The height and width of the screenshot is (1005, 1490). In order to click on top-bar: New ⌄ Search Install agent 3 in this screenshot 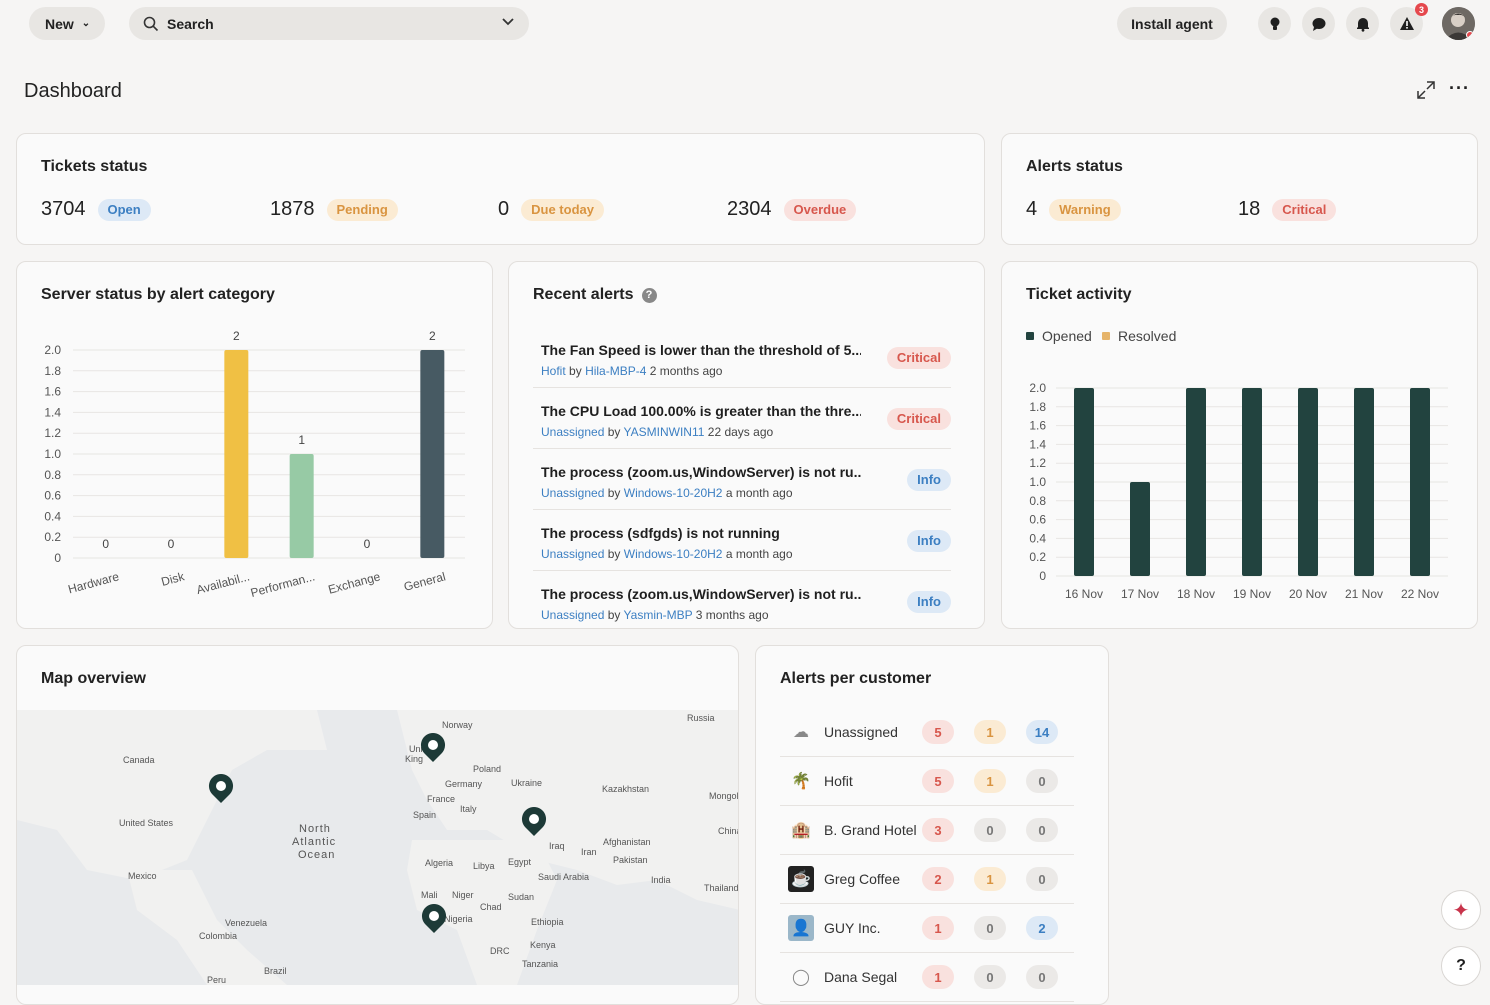, I will do `click(745, 24)`.